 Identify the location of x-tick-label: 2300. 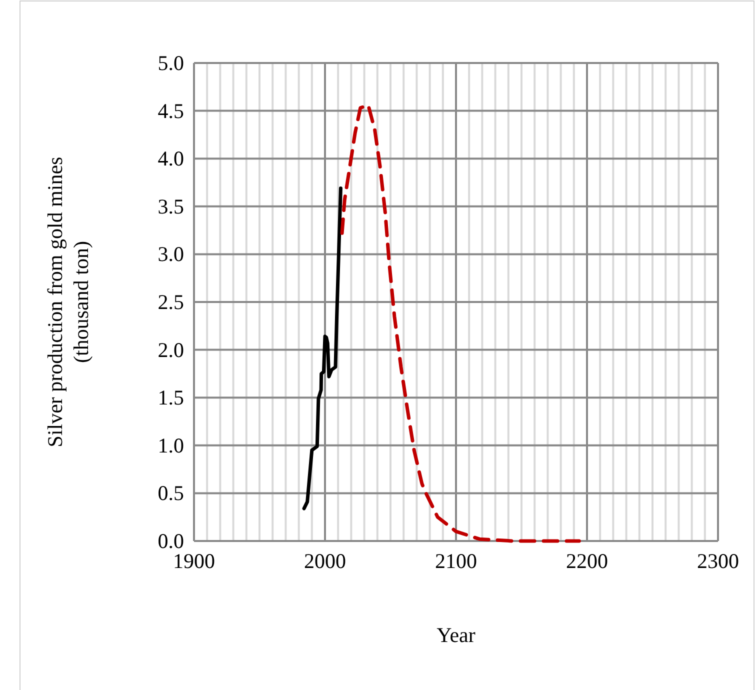
(718, 561).